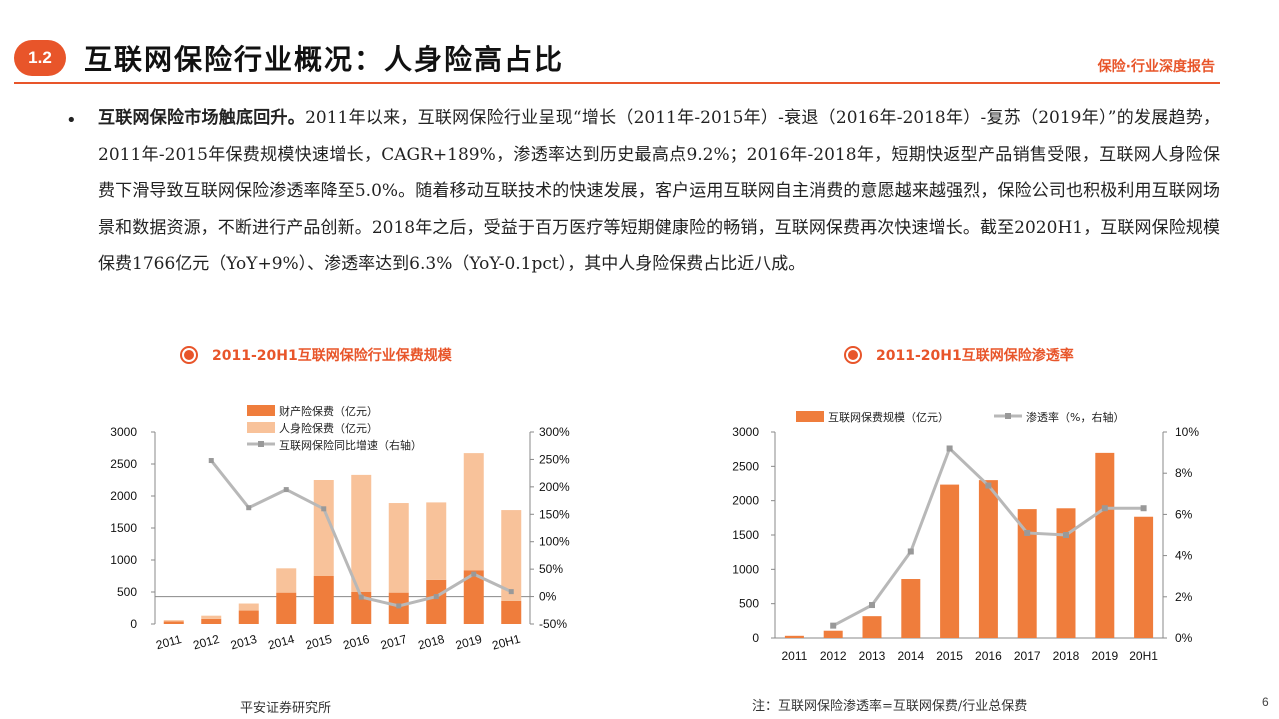 The height and width of the screenshot is (719, 1279). Describe the element at coordinates (554, 542) in the screenshot. I see `right-tick-label: 100%` at that location.